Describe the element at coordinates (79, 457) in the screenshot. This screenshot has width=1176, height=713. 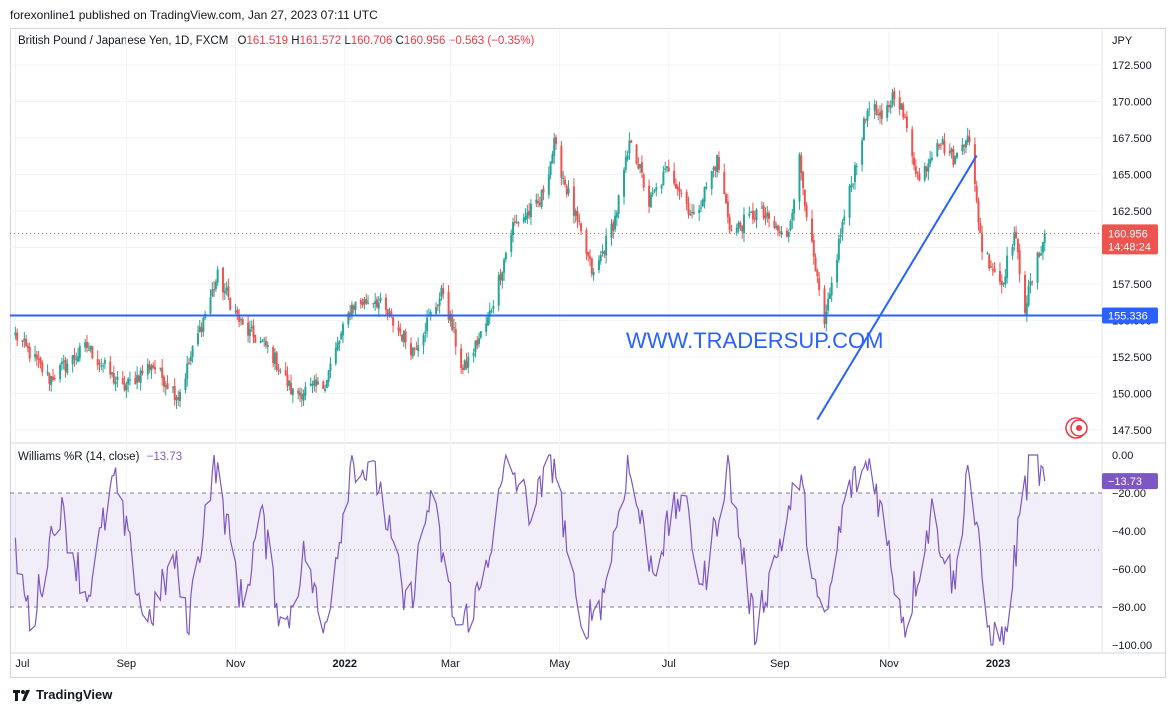
I see `indicator-label: Williams %R (14, close)` at that location.